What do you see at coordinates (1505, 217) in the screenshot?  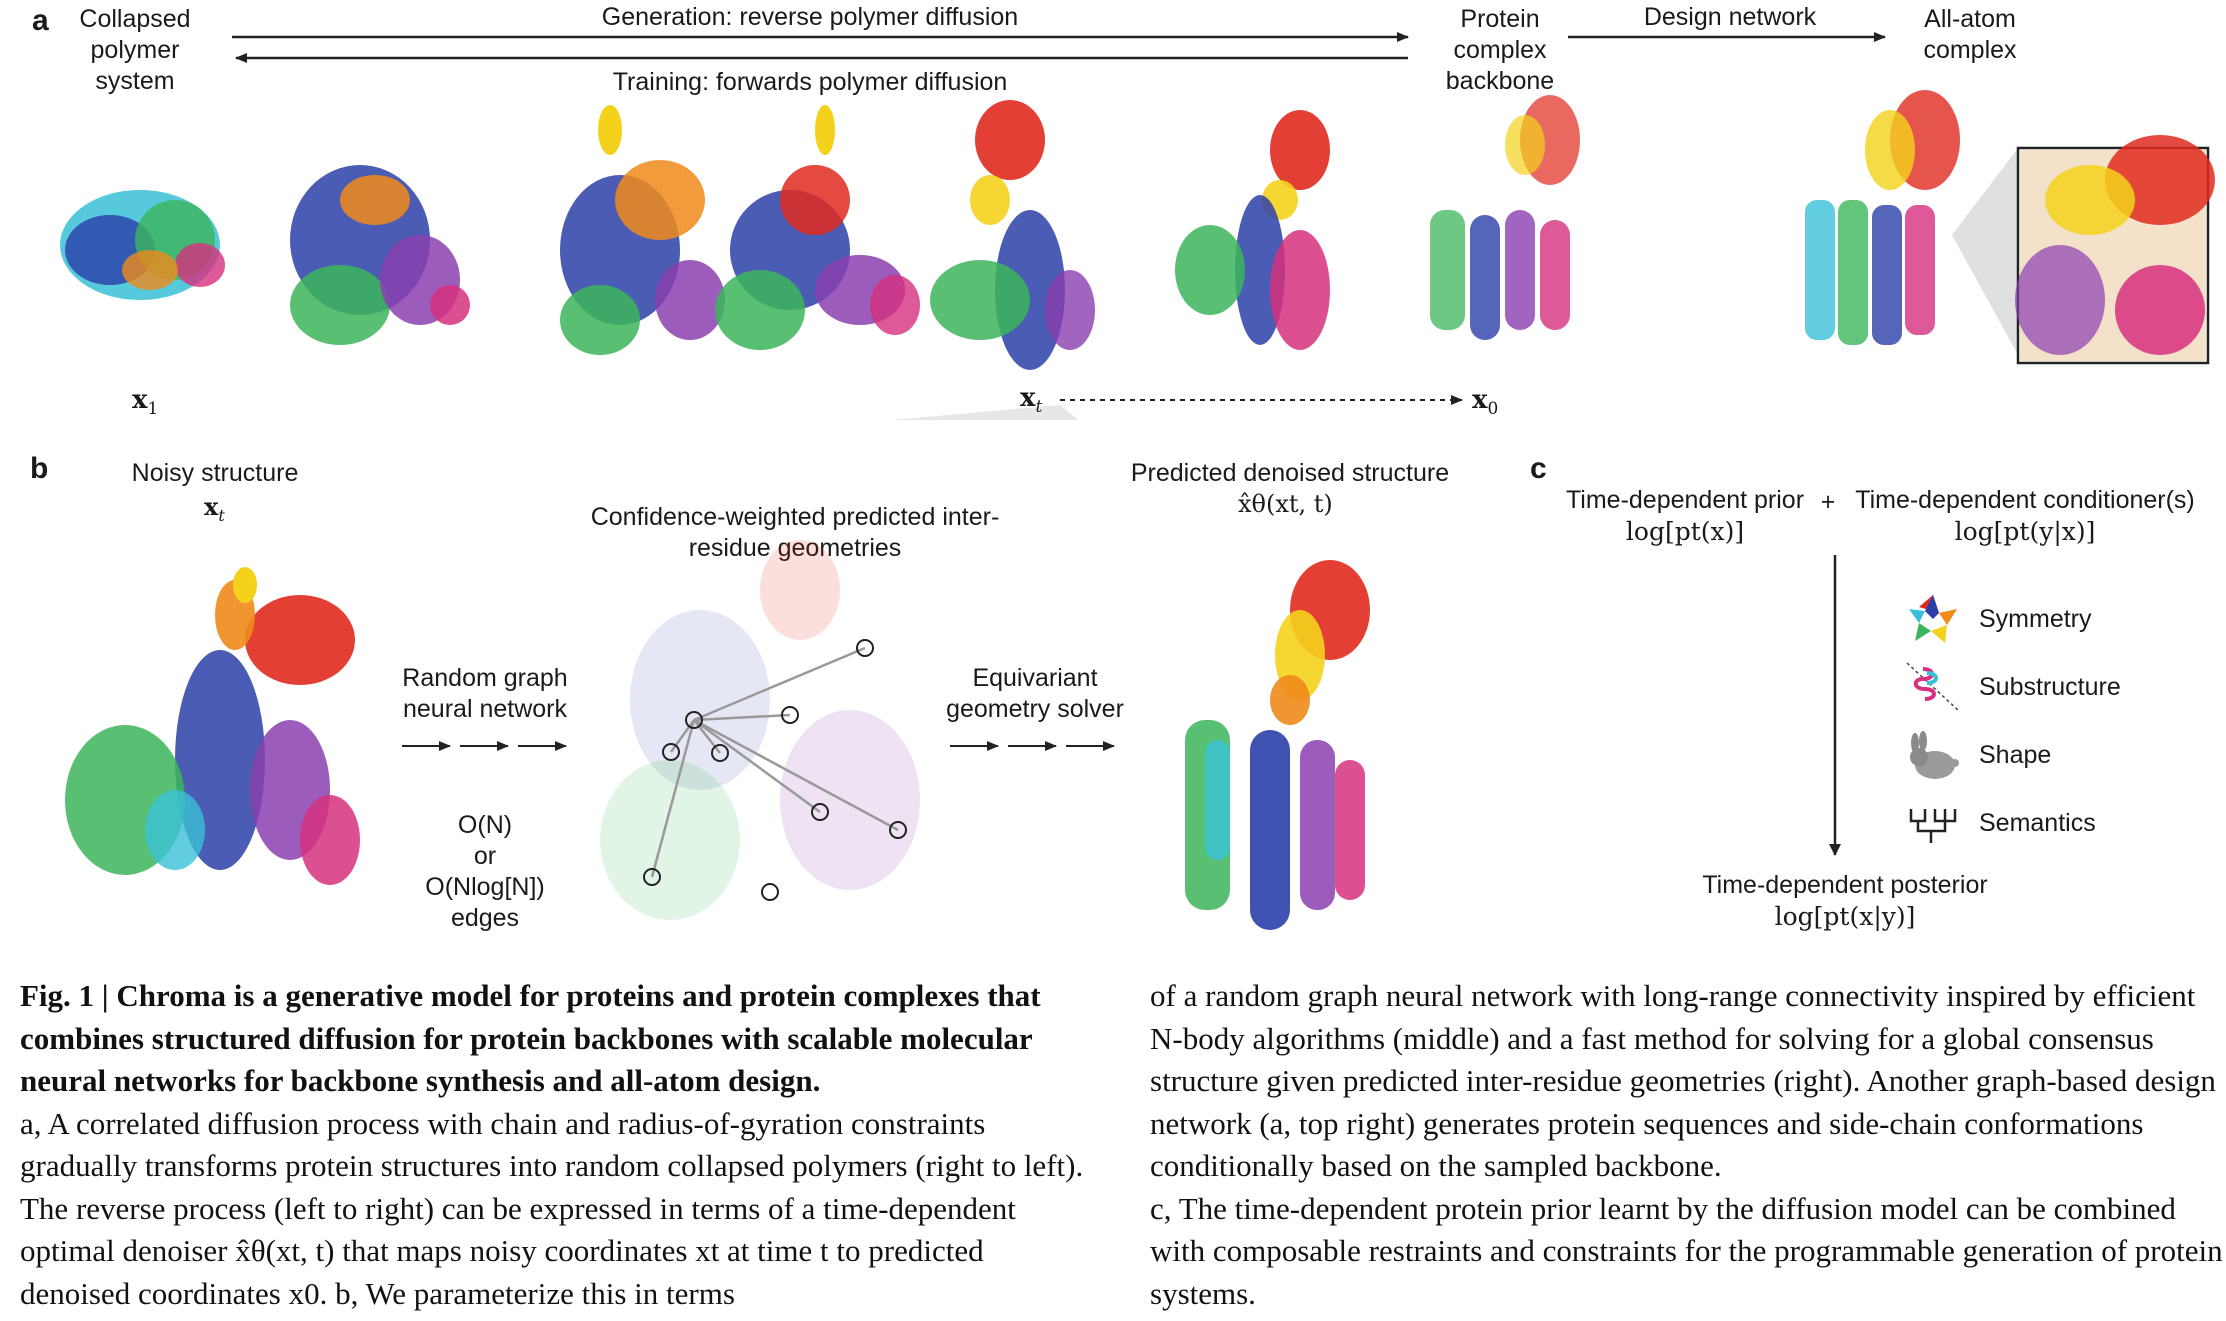 I see `structure-x0` at bounding box center [1505, 217].